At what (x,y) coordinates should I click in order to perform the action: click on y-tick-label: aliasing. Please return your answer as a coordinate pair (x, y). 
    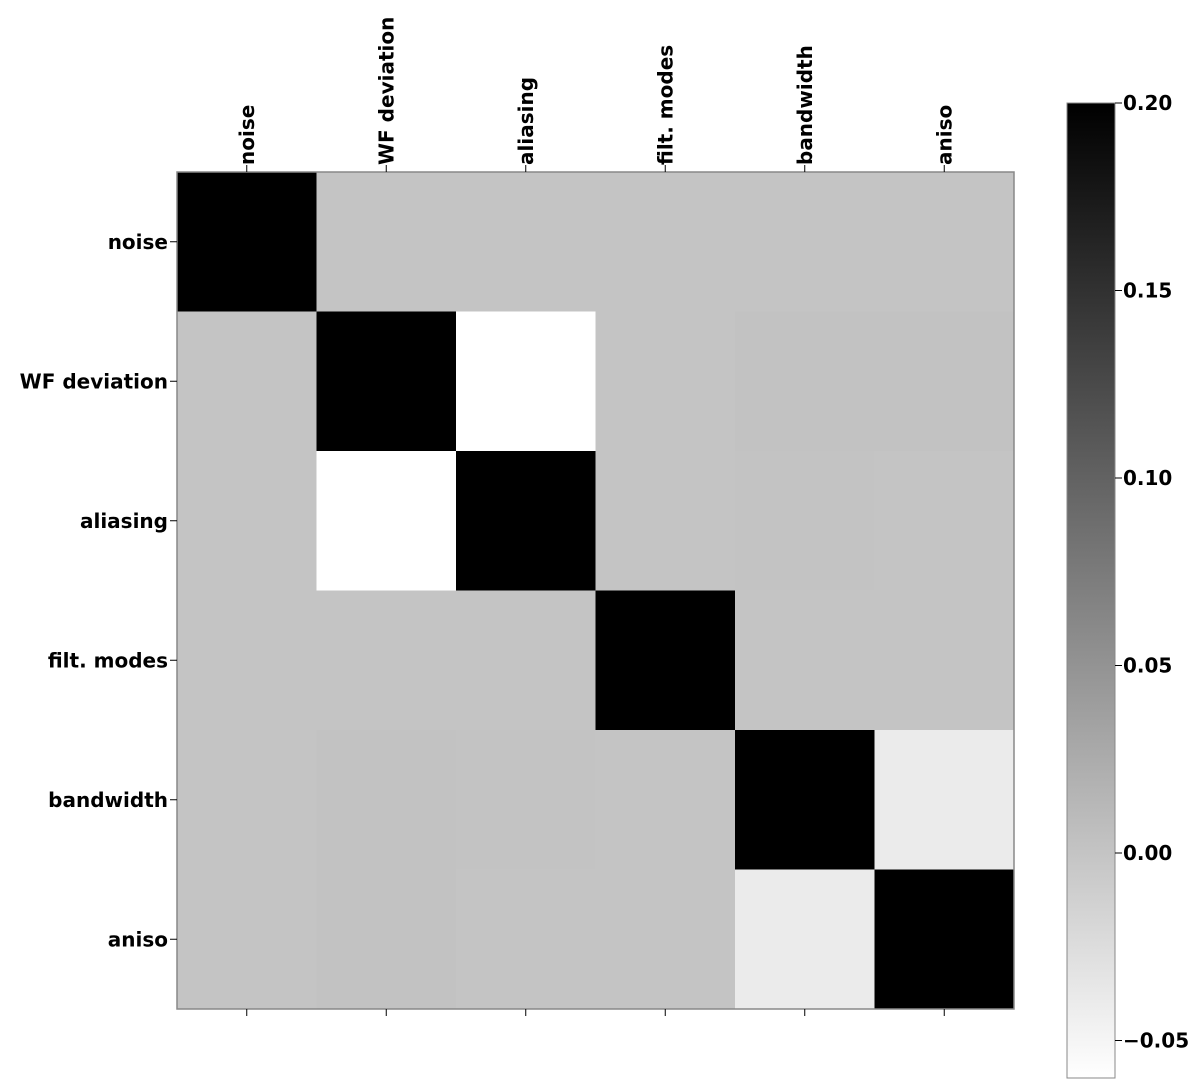
    Looking at the image, I should click on (124, 521).